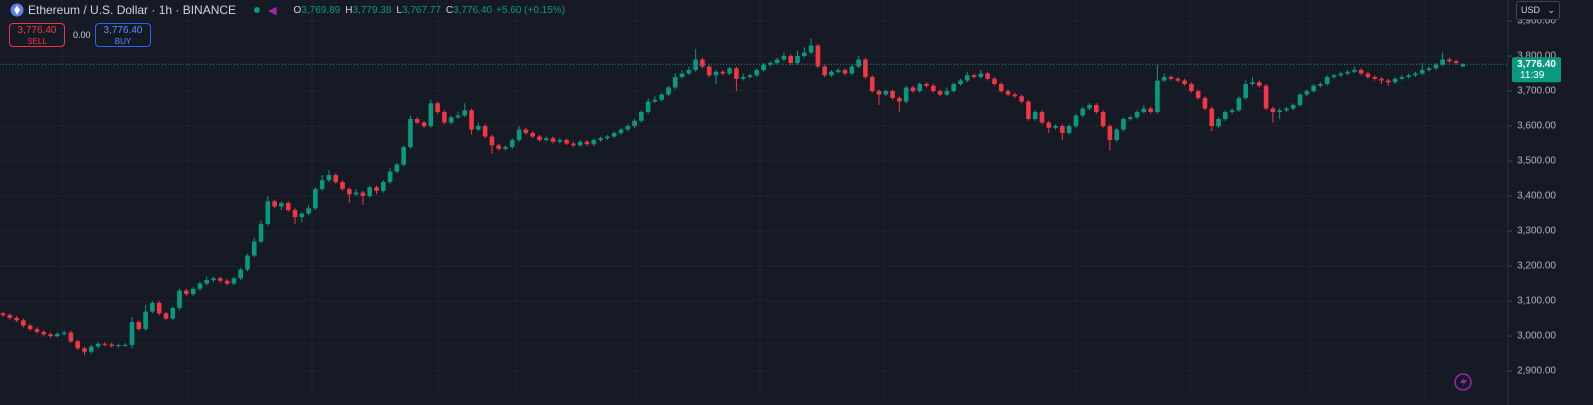 The width and height of the screenshot is (1593, 405). I want to click on lightning-bolt, so click(1463, 382).